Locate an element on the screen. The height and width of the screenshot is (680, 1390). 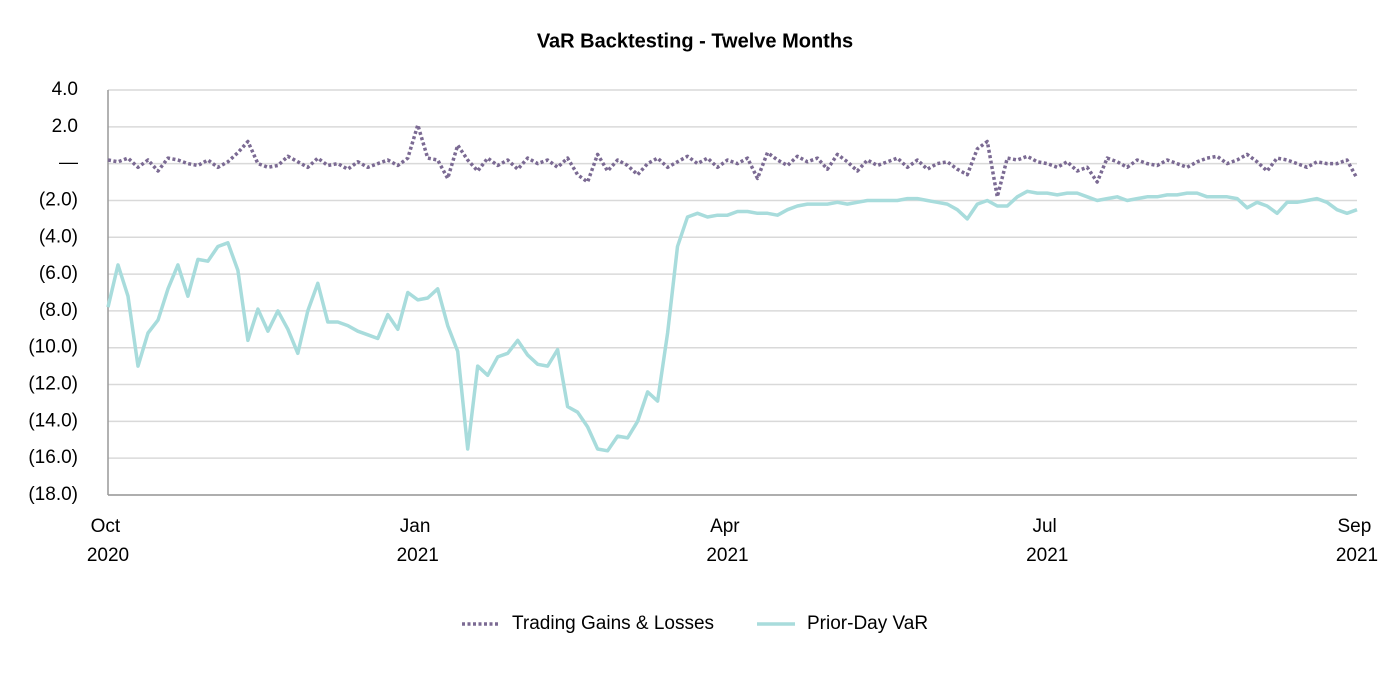
series-line is located at coordinates (733, 161).